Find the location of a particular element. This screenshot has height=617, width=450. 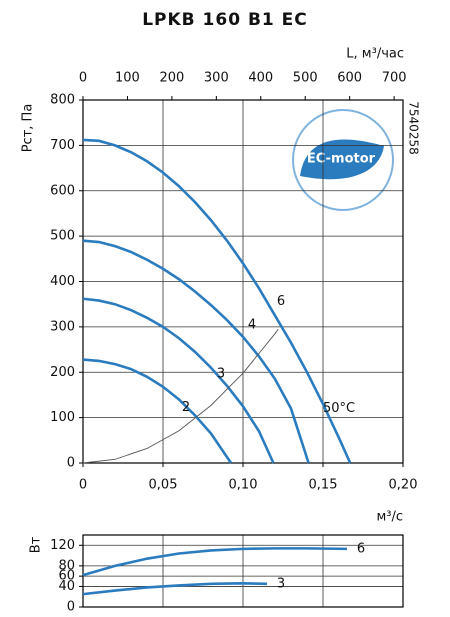

top-tick-label: 500 is located at coordinates (305, 78).